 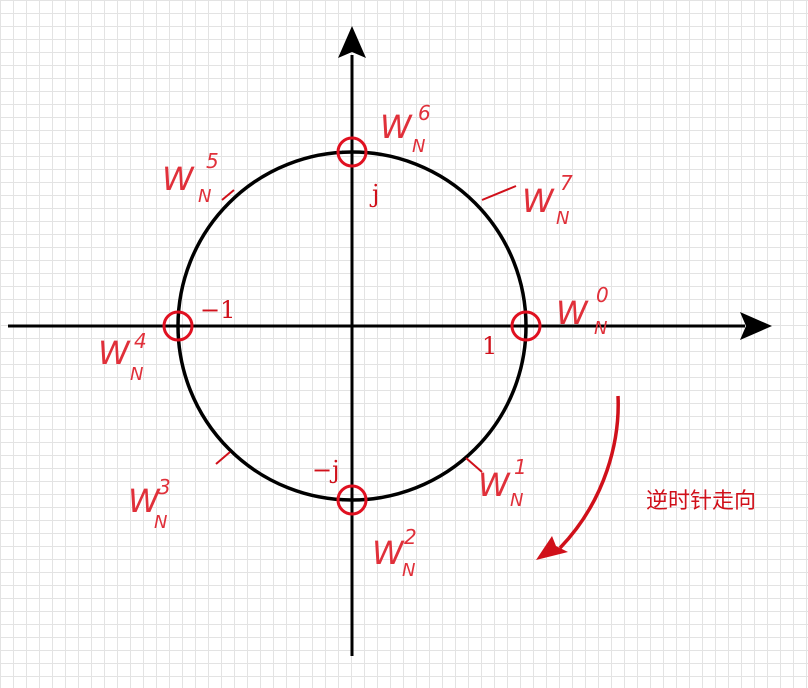 What do you see at coordinates (374, 194) in the screenshot?
I see `label-j: j` at bounding box center [374, 194].